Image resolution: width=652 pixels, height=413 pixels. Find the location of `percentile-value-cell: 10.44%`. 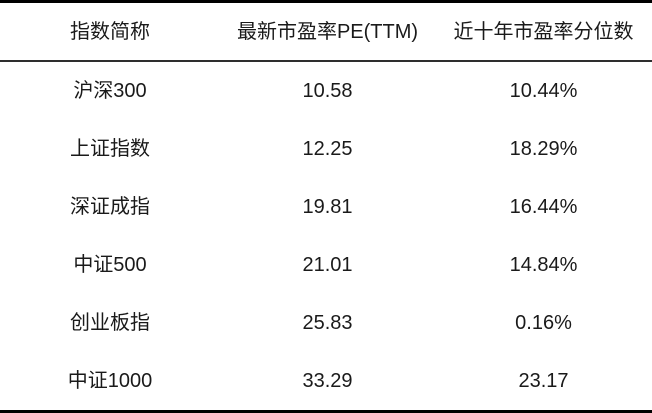

percentile-value-cell: 10.44% is located at coordinates (543, 91).